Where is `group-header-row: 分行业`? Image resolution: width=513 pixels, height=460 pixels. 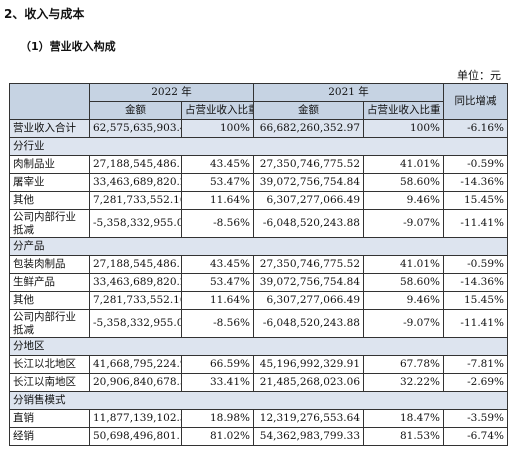
group-header-row: 分行业 is located at coordinates (258, 146).